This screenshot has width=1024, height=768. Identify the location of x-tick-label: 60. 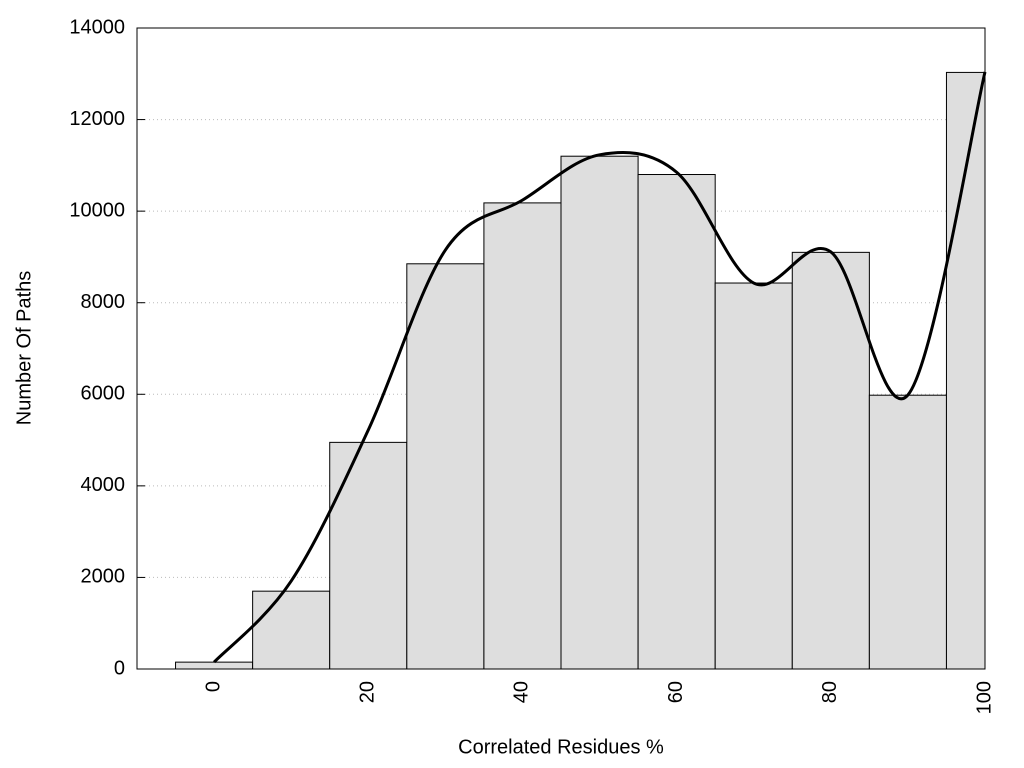
(676, 692).